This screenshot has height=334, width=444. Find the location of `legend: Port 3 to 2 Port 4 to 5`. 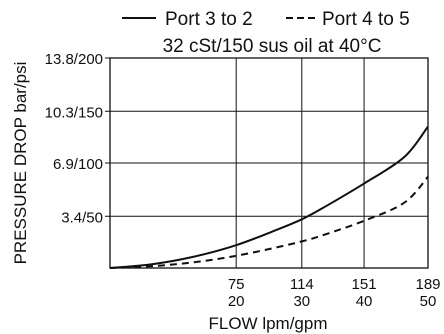

legend: Port 3 to 2 Port 4 to 5 is located at coordinates (266, 19).